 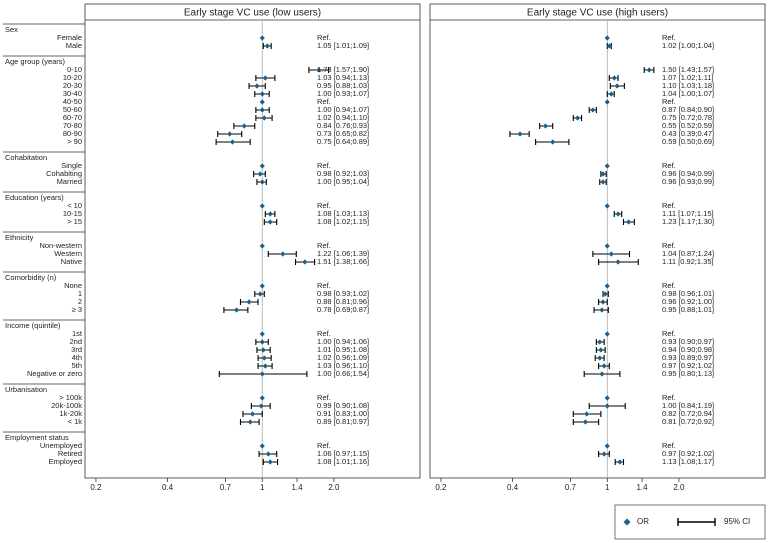 What do you see at coordinates (343, 405) in the screenshot?
I see `value-label: 0.99 [0.90;1.08]` at bounding box center [343, 405].